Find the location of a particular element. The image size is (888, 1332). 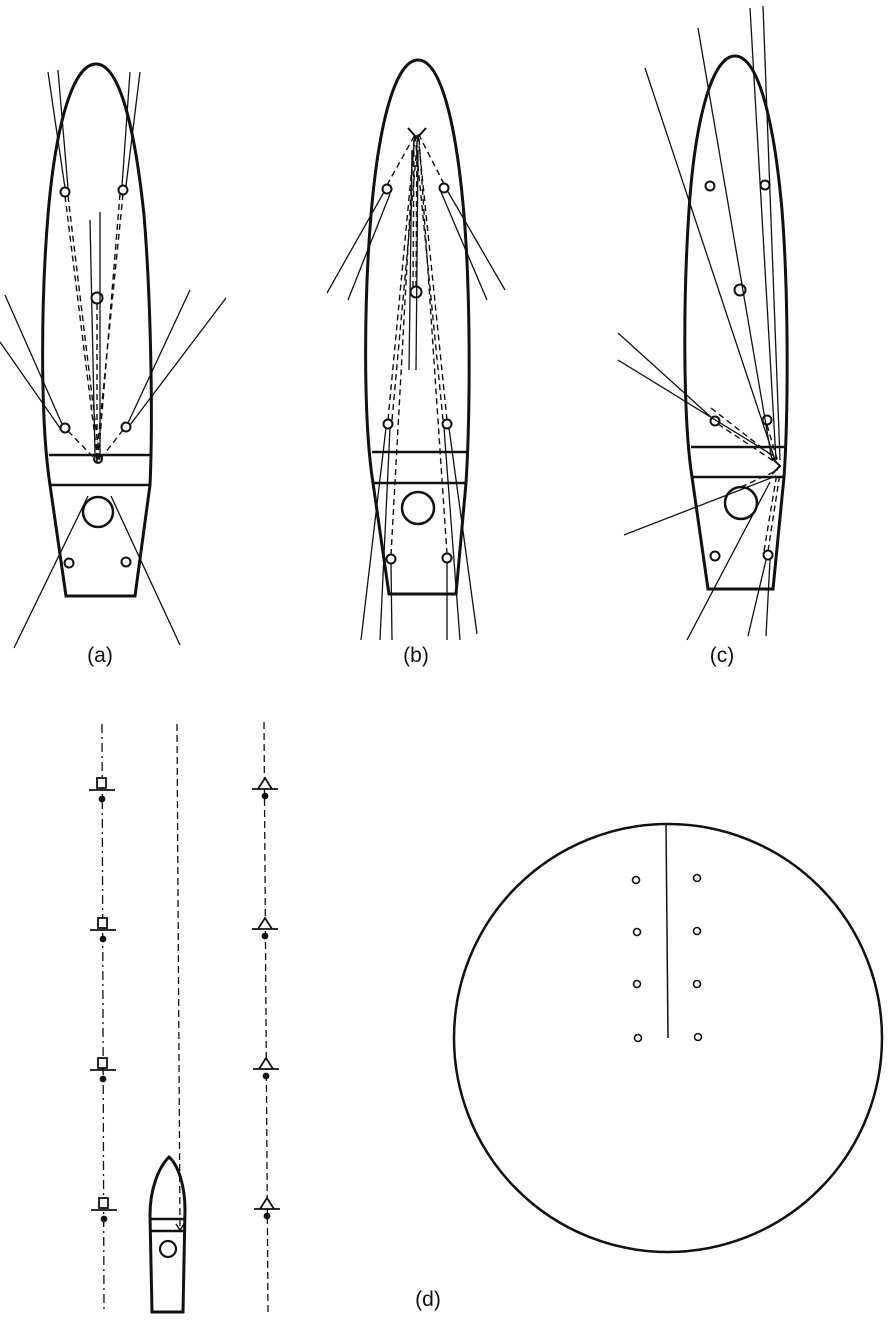

hull-a is located at coordinates (97, 330).